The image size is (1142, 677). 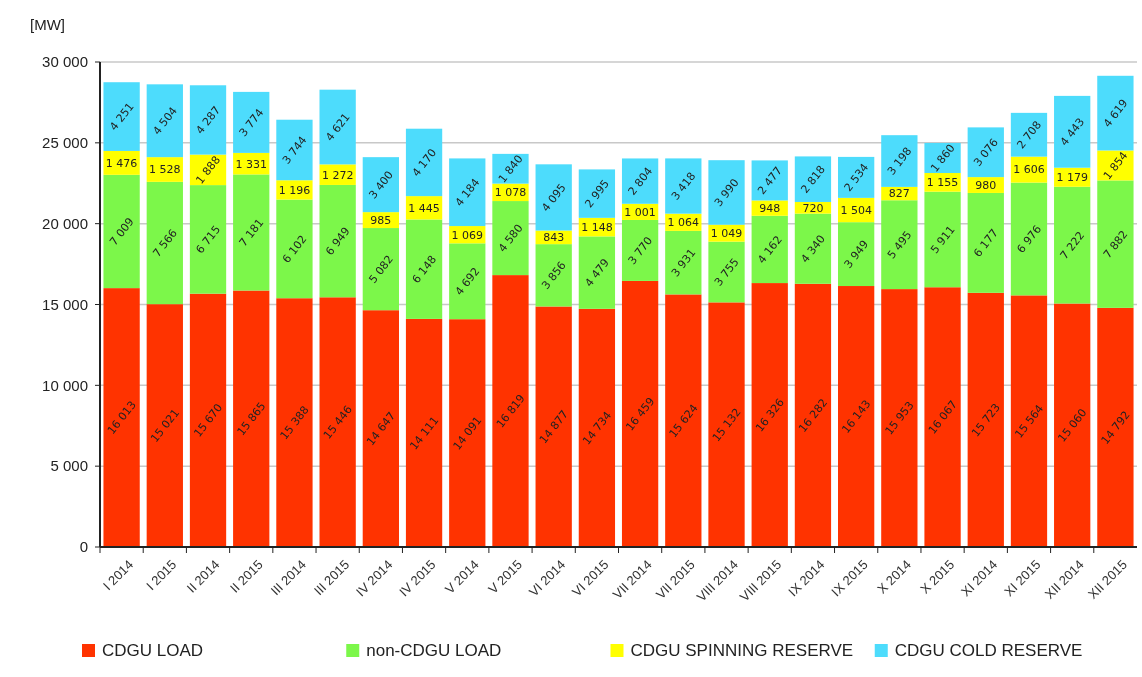 I want to click on y-tick-label: 0, so click(x=83, y=547).